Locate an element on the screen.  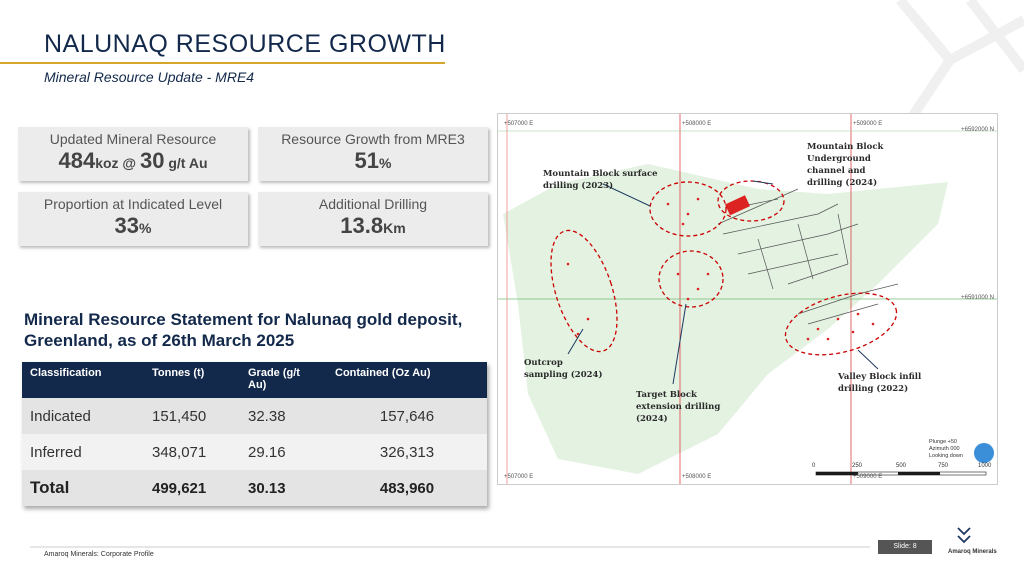
stat-value: 33% is located at coordinates (133, 226).